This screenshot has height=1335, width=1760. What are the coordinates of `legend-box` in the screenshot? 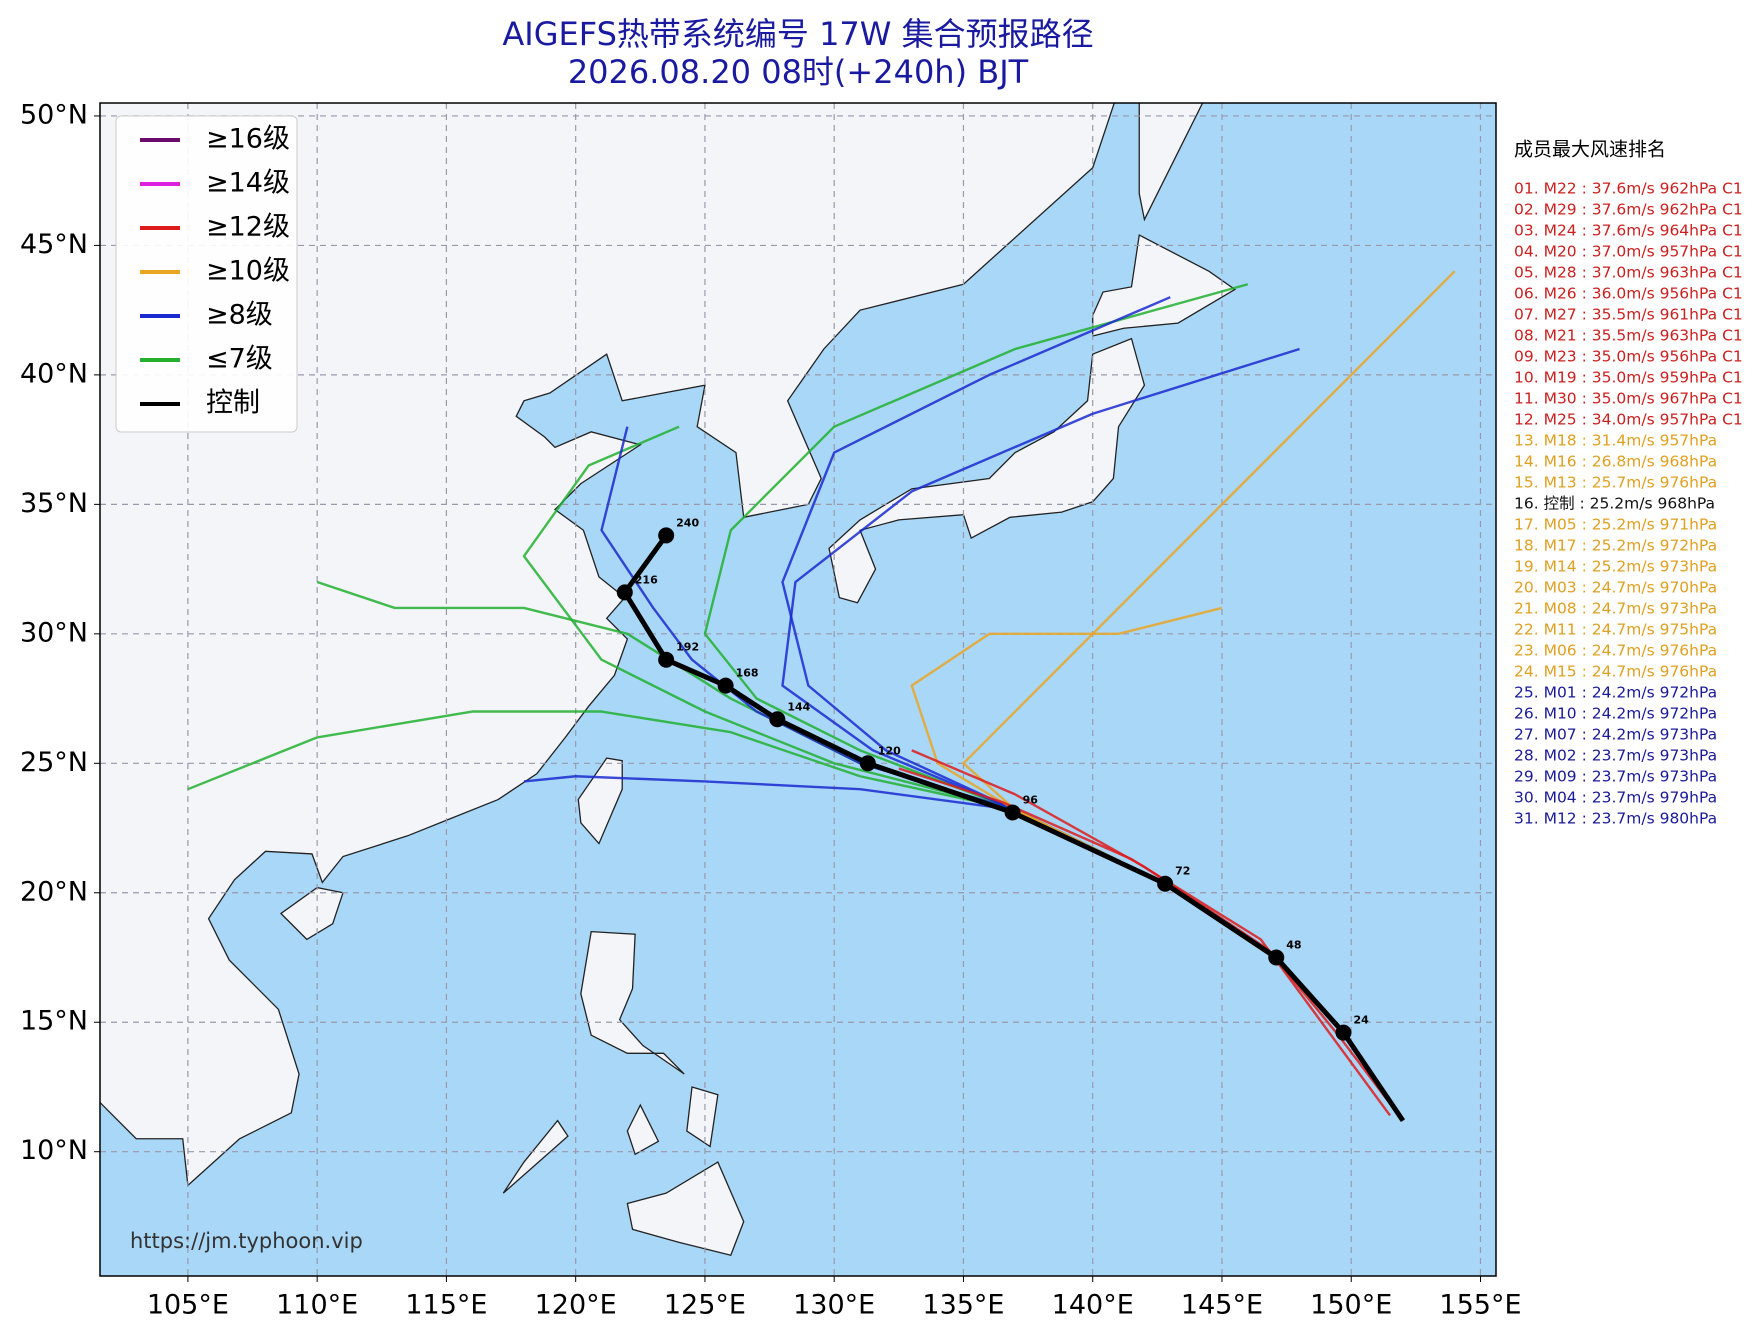 It's located at (206, 274).